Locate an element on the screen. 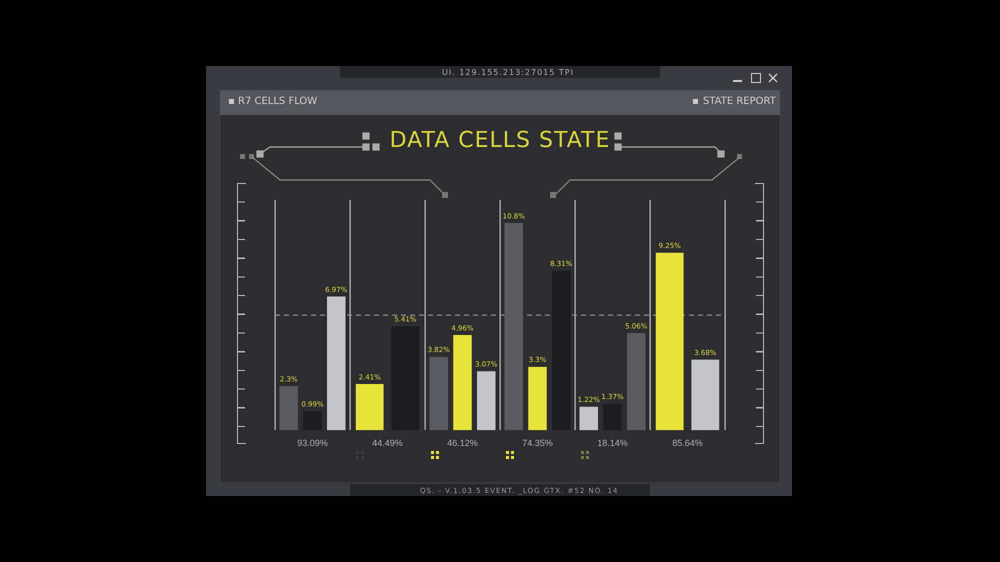  x-tick-label: 46.12% is located at coordinates (462, 443).